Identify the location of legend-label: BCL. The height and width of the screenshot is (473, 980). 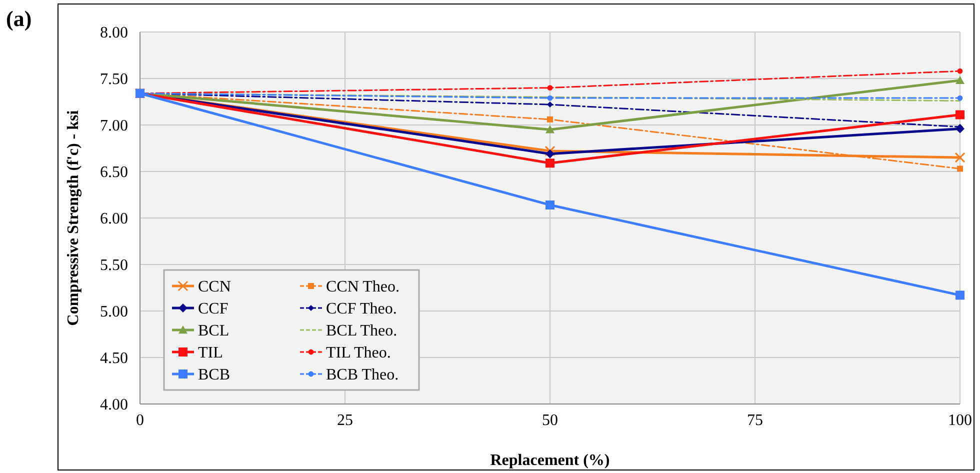
(214, 331).